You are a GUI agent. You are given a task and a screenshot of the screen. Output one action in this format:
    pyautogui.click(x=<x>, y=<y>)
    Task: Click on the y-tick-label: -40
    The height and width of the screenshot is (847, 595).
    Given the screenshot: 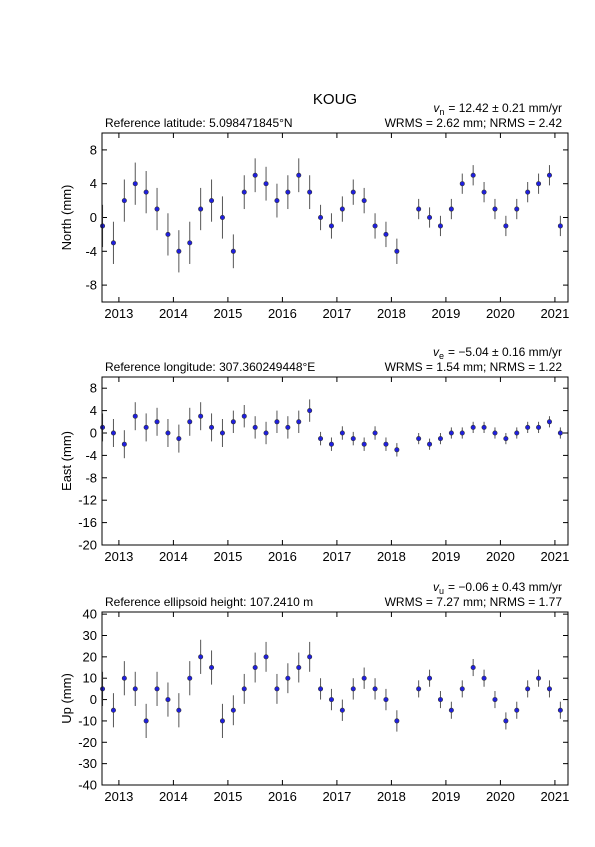 What is the action you would take?
    pyautogui.click(x=87, y=785)
    